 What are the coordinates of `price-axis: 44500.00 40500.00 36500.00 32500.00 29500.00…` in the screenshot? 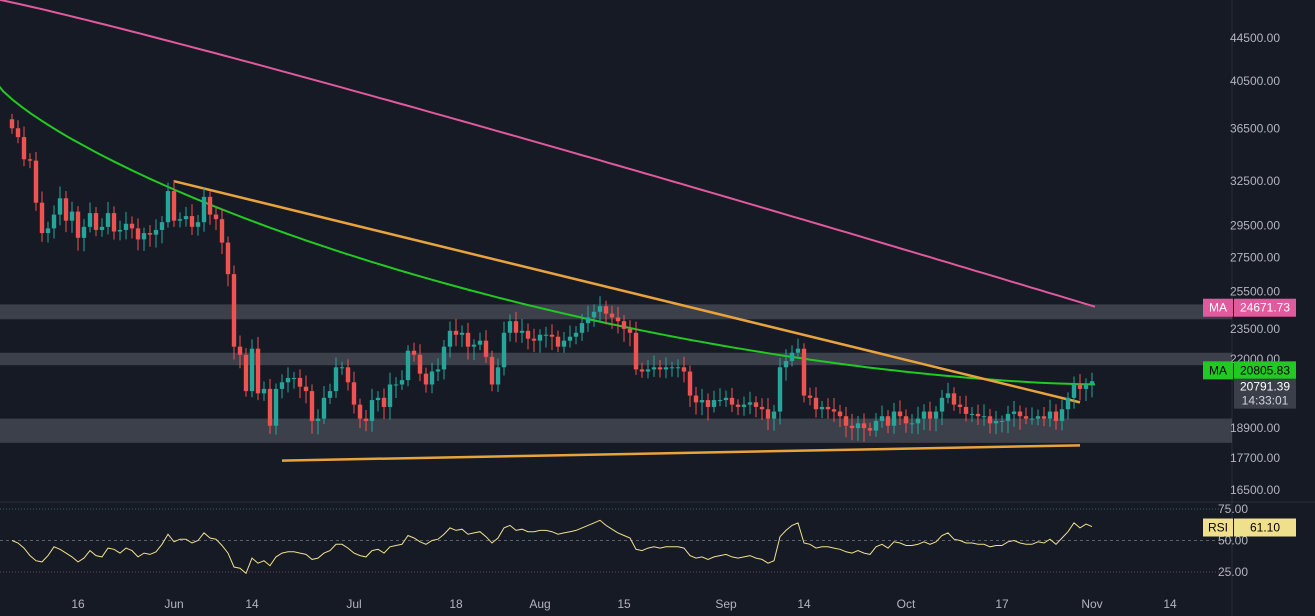 It's located at (1255, 264).